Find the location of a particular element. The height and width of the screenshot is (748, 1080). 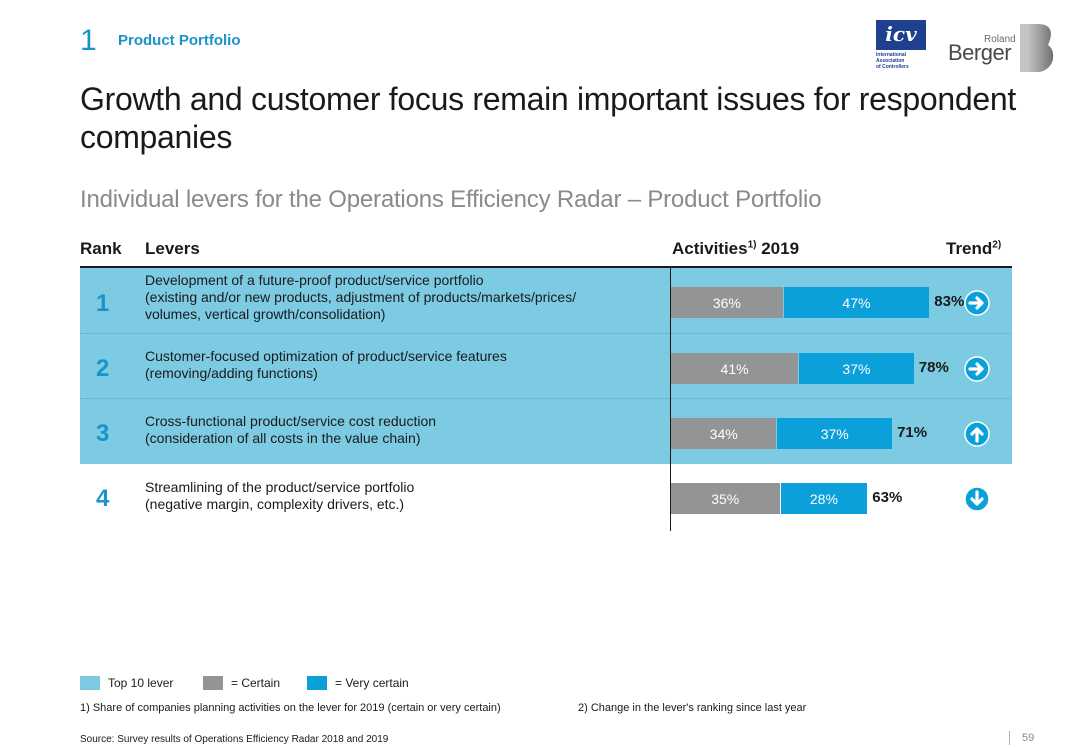

activities-label: Activities is located at coordinates (710, 248).